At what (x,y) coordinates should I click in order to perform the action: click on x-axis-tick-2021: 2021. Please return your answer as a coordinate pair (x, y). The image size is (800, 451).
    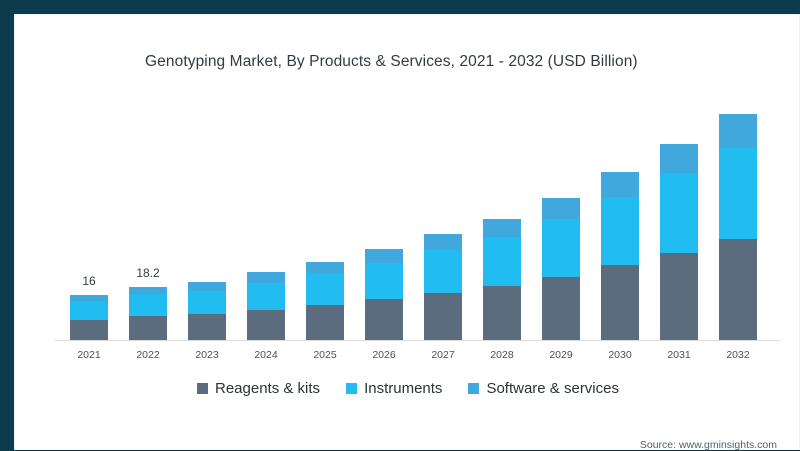
    Looking at the image, I should click on (89, 355).